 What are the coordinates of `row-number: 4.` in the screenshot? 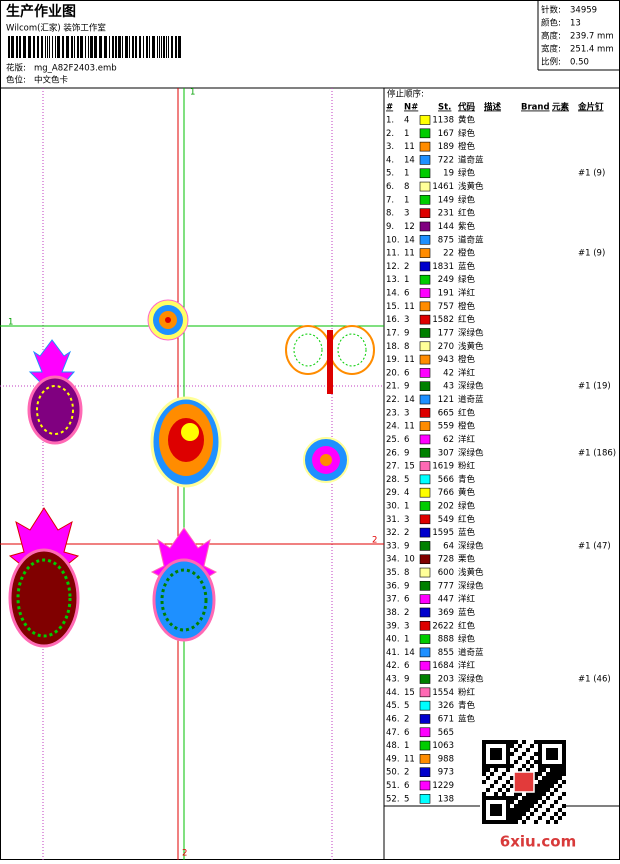 It's located at (390, 160).